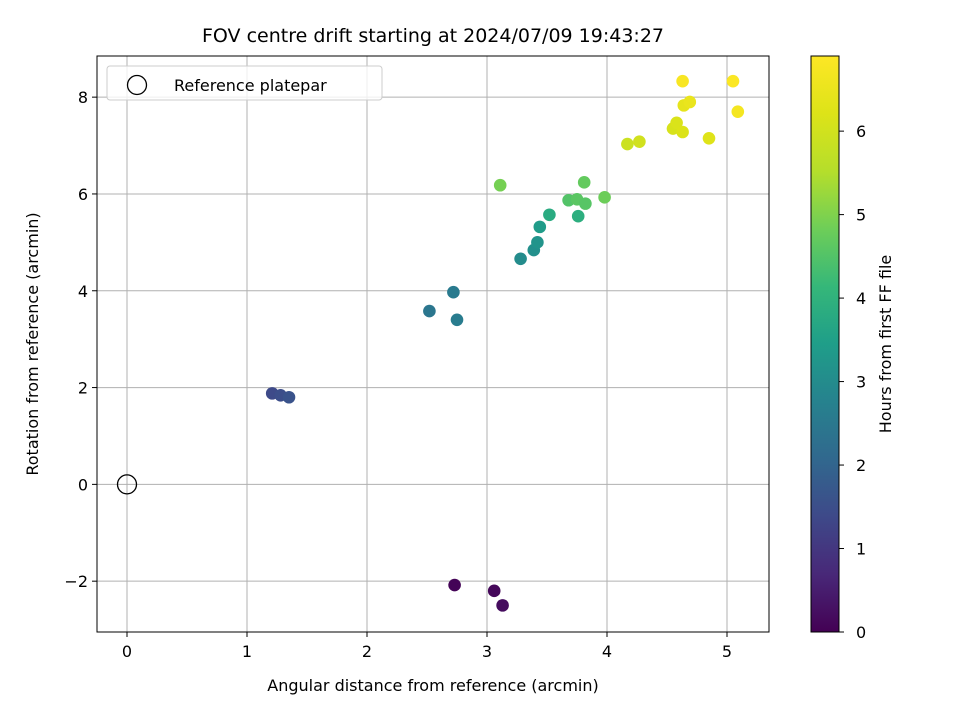 The height and width of the screenshot is (725, 960). Describe the element at coordinates (83, 97) in the screenshot. I see `y-tick-label: 8` at that location.